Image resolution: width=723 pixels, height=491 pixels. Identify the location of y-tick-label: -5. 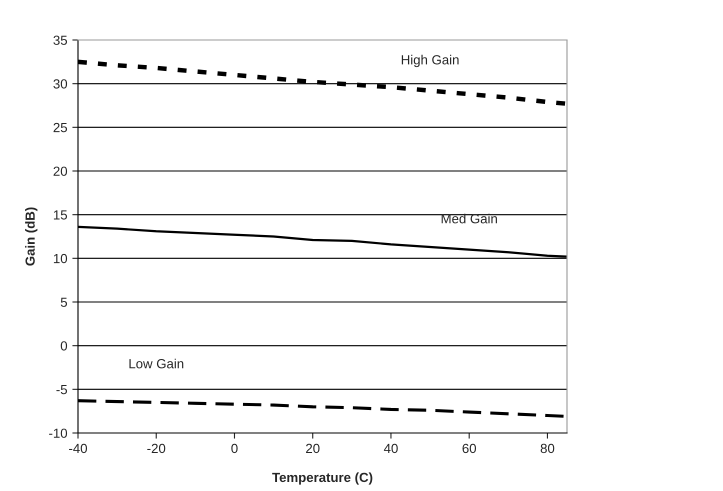
(62, 389).